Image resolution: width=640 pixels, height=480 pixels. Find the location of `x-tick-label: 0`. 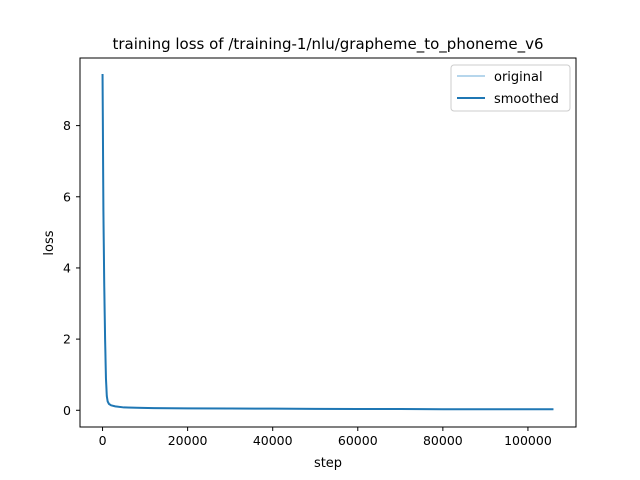

x-tick-label: 0 is located at coordinates (103, 440).